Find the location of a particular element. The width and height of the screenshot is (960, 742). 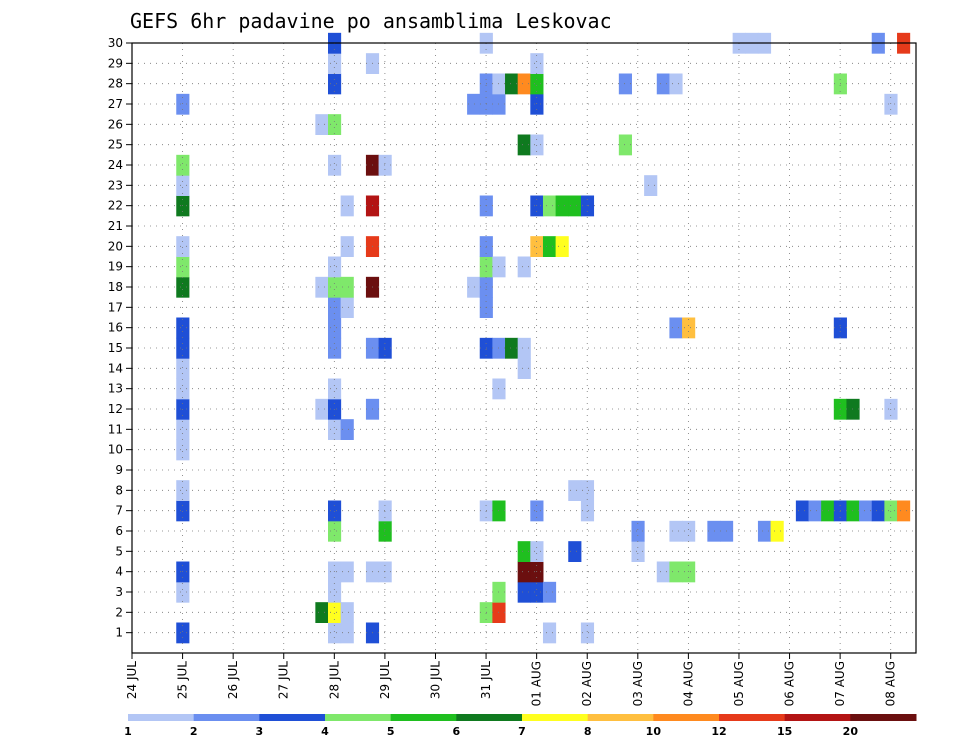

colorbar-tick-label: 1 is located at coordinates (128, 731).